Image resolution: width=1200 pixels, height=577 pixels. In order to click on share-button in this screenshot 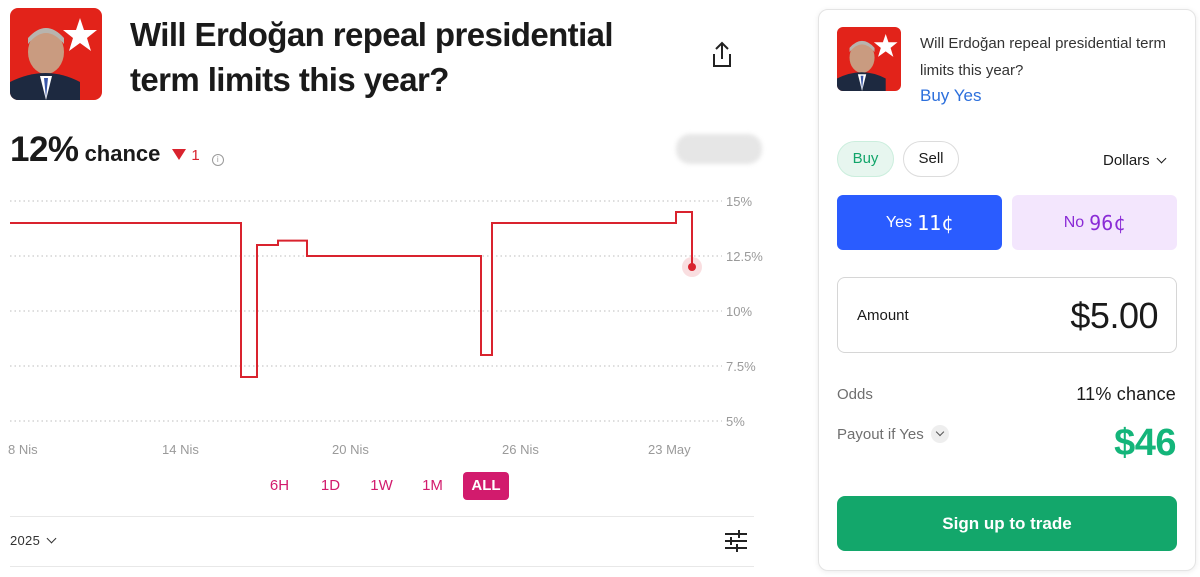, I will do `click(722, 55)`.